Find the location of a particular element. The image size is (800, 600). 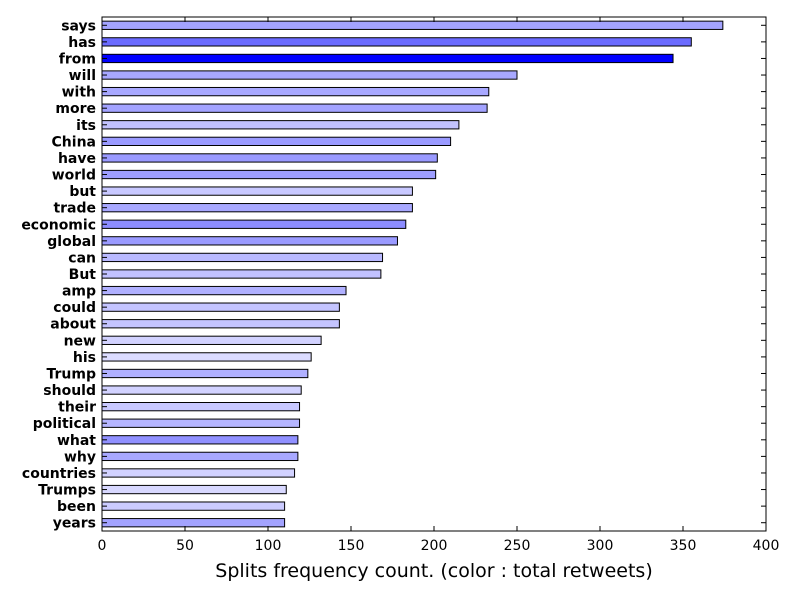

y-tick-label: economic is located at coordinates (58, 225).